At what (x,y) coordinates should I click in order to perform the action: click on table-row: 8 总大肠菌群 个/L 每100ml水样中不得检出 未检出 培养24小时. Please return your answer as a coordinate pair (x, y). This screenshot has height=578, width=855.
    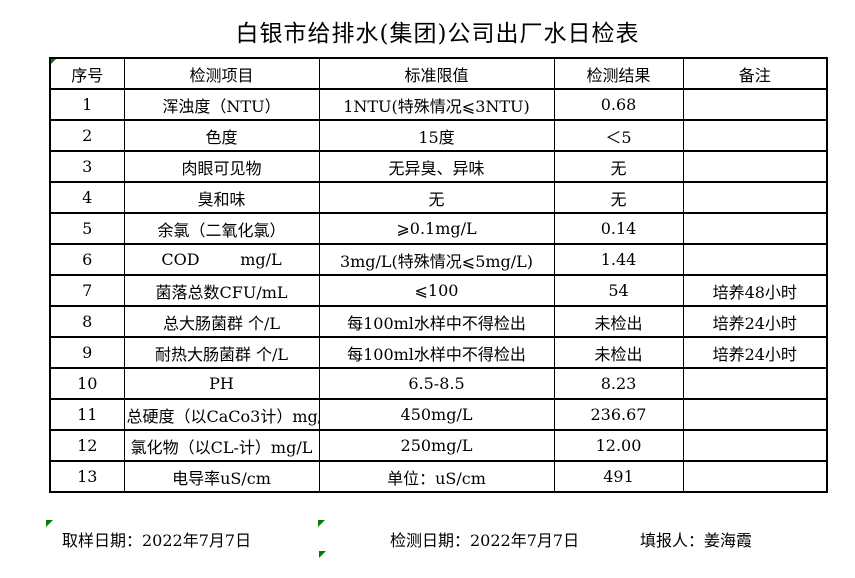
    Looking at the image, I should click on (438, 321).